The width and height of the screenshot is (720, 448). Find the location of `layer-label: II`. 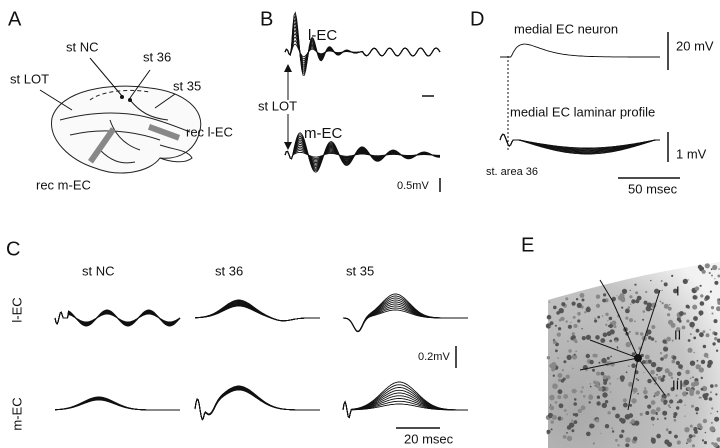

layer-label: II is located at coordinates (677, 334).